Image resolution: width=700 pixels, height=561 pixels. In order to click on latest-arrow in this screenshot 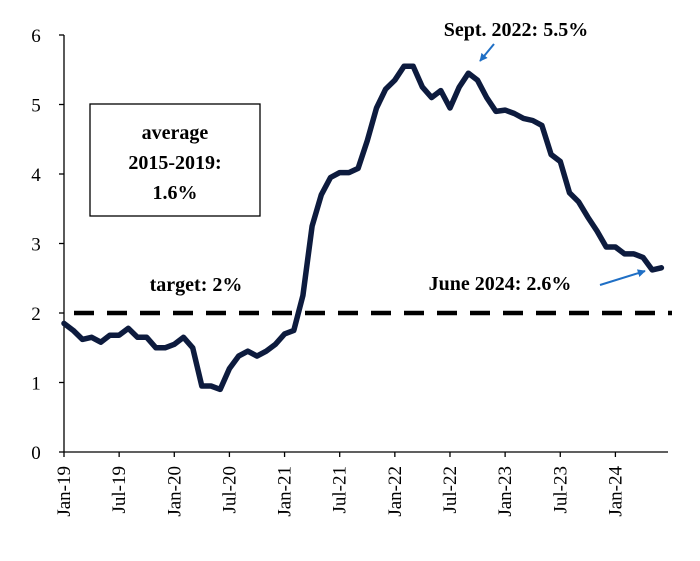, I will do `click(622, 277)`.